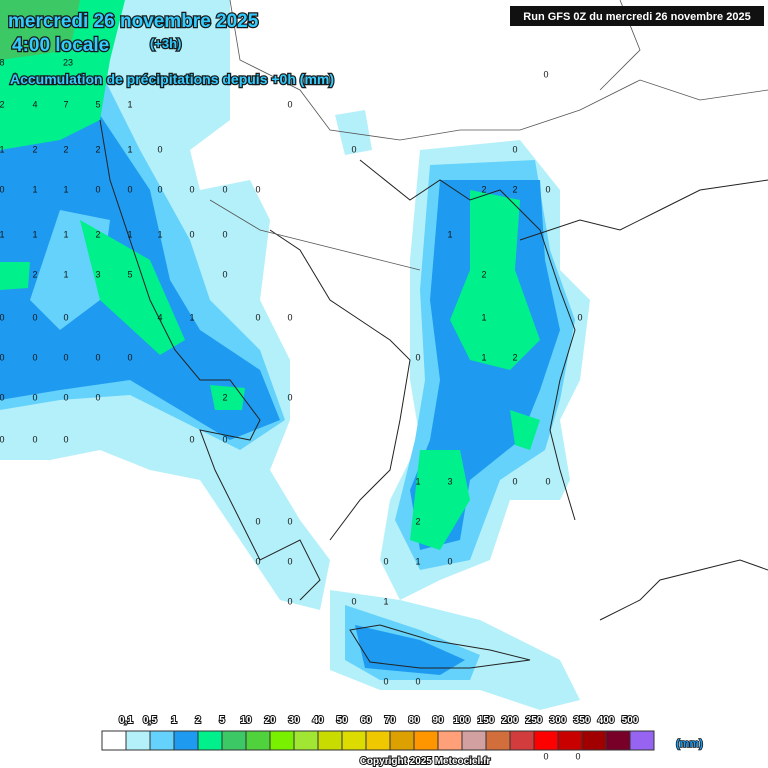 This screenshot has height=768, width=768. What do you see at coordinates (558, 720) in the screenshot?
I see `legend-label: 300` at bounding box center [558, 720].